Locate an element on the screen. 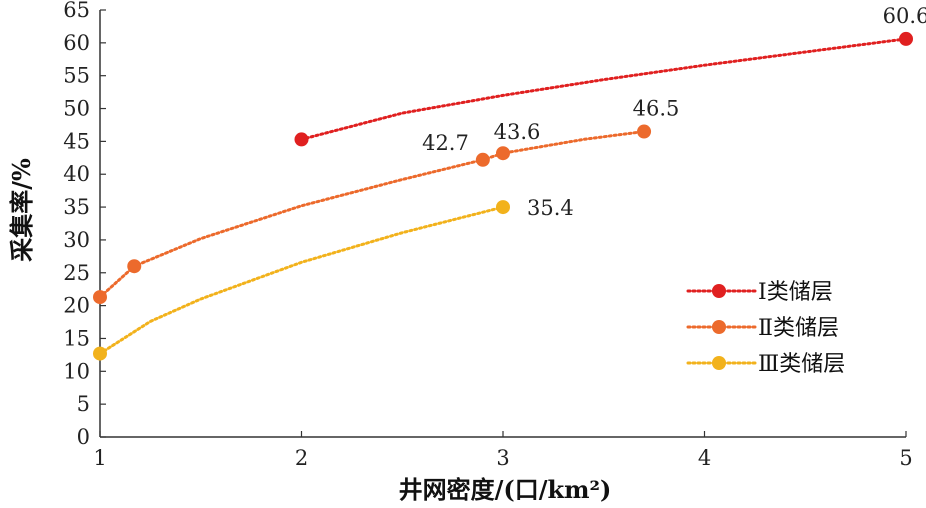 Image resolution: width=926 pixels, height=508 pixels. data-label: 46.5 is located at coordinates (656, 109).